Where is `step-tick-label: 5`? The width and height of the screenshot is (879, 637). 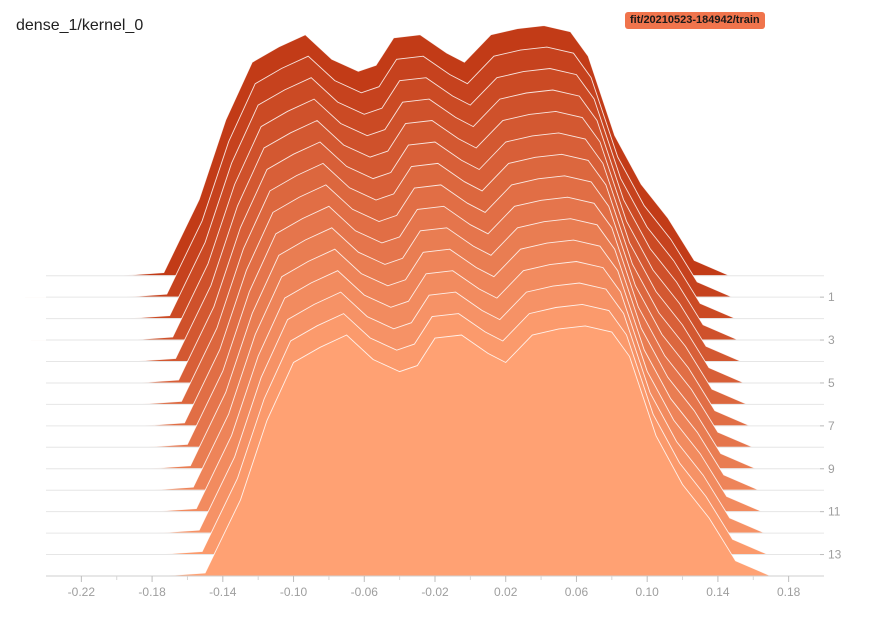
step-tick-label: 5 is located at coordinates (831, 383).